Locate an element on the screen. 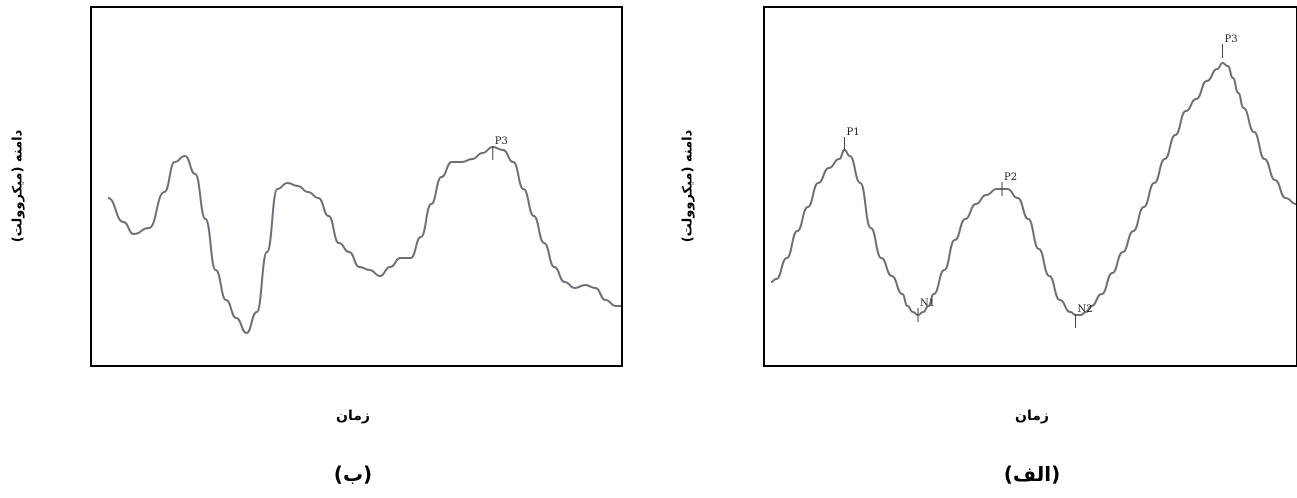 This screenshot has height=498, width=1297. peak-label-alef-2: P2 is located at coordinates (1010, 177).